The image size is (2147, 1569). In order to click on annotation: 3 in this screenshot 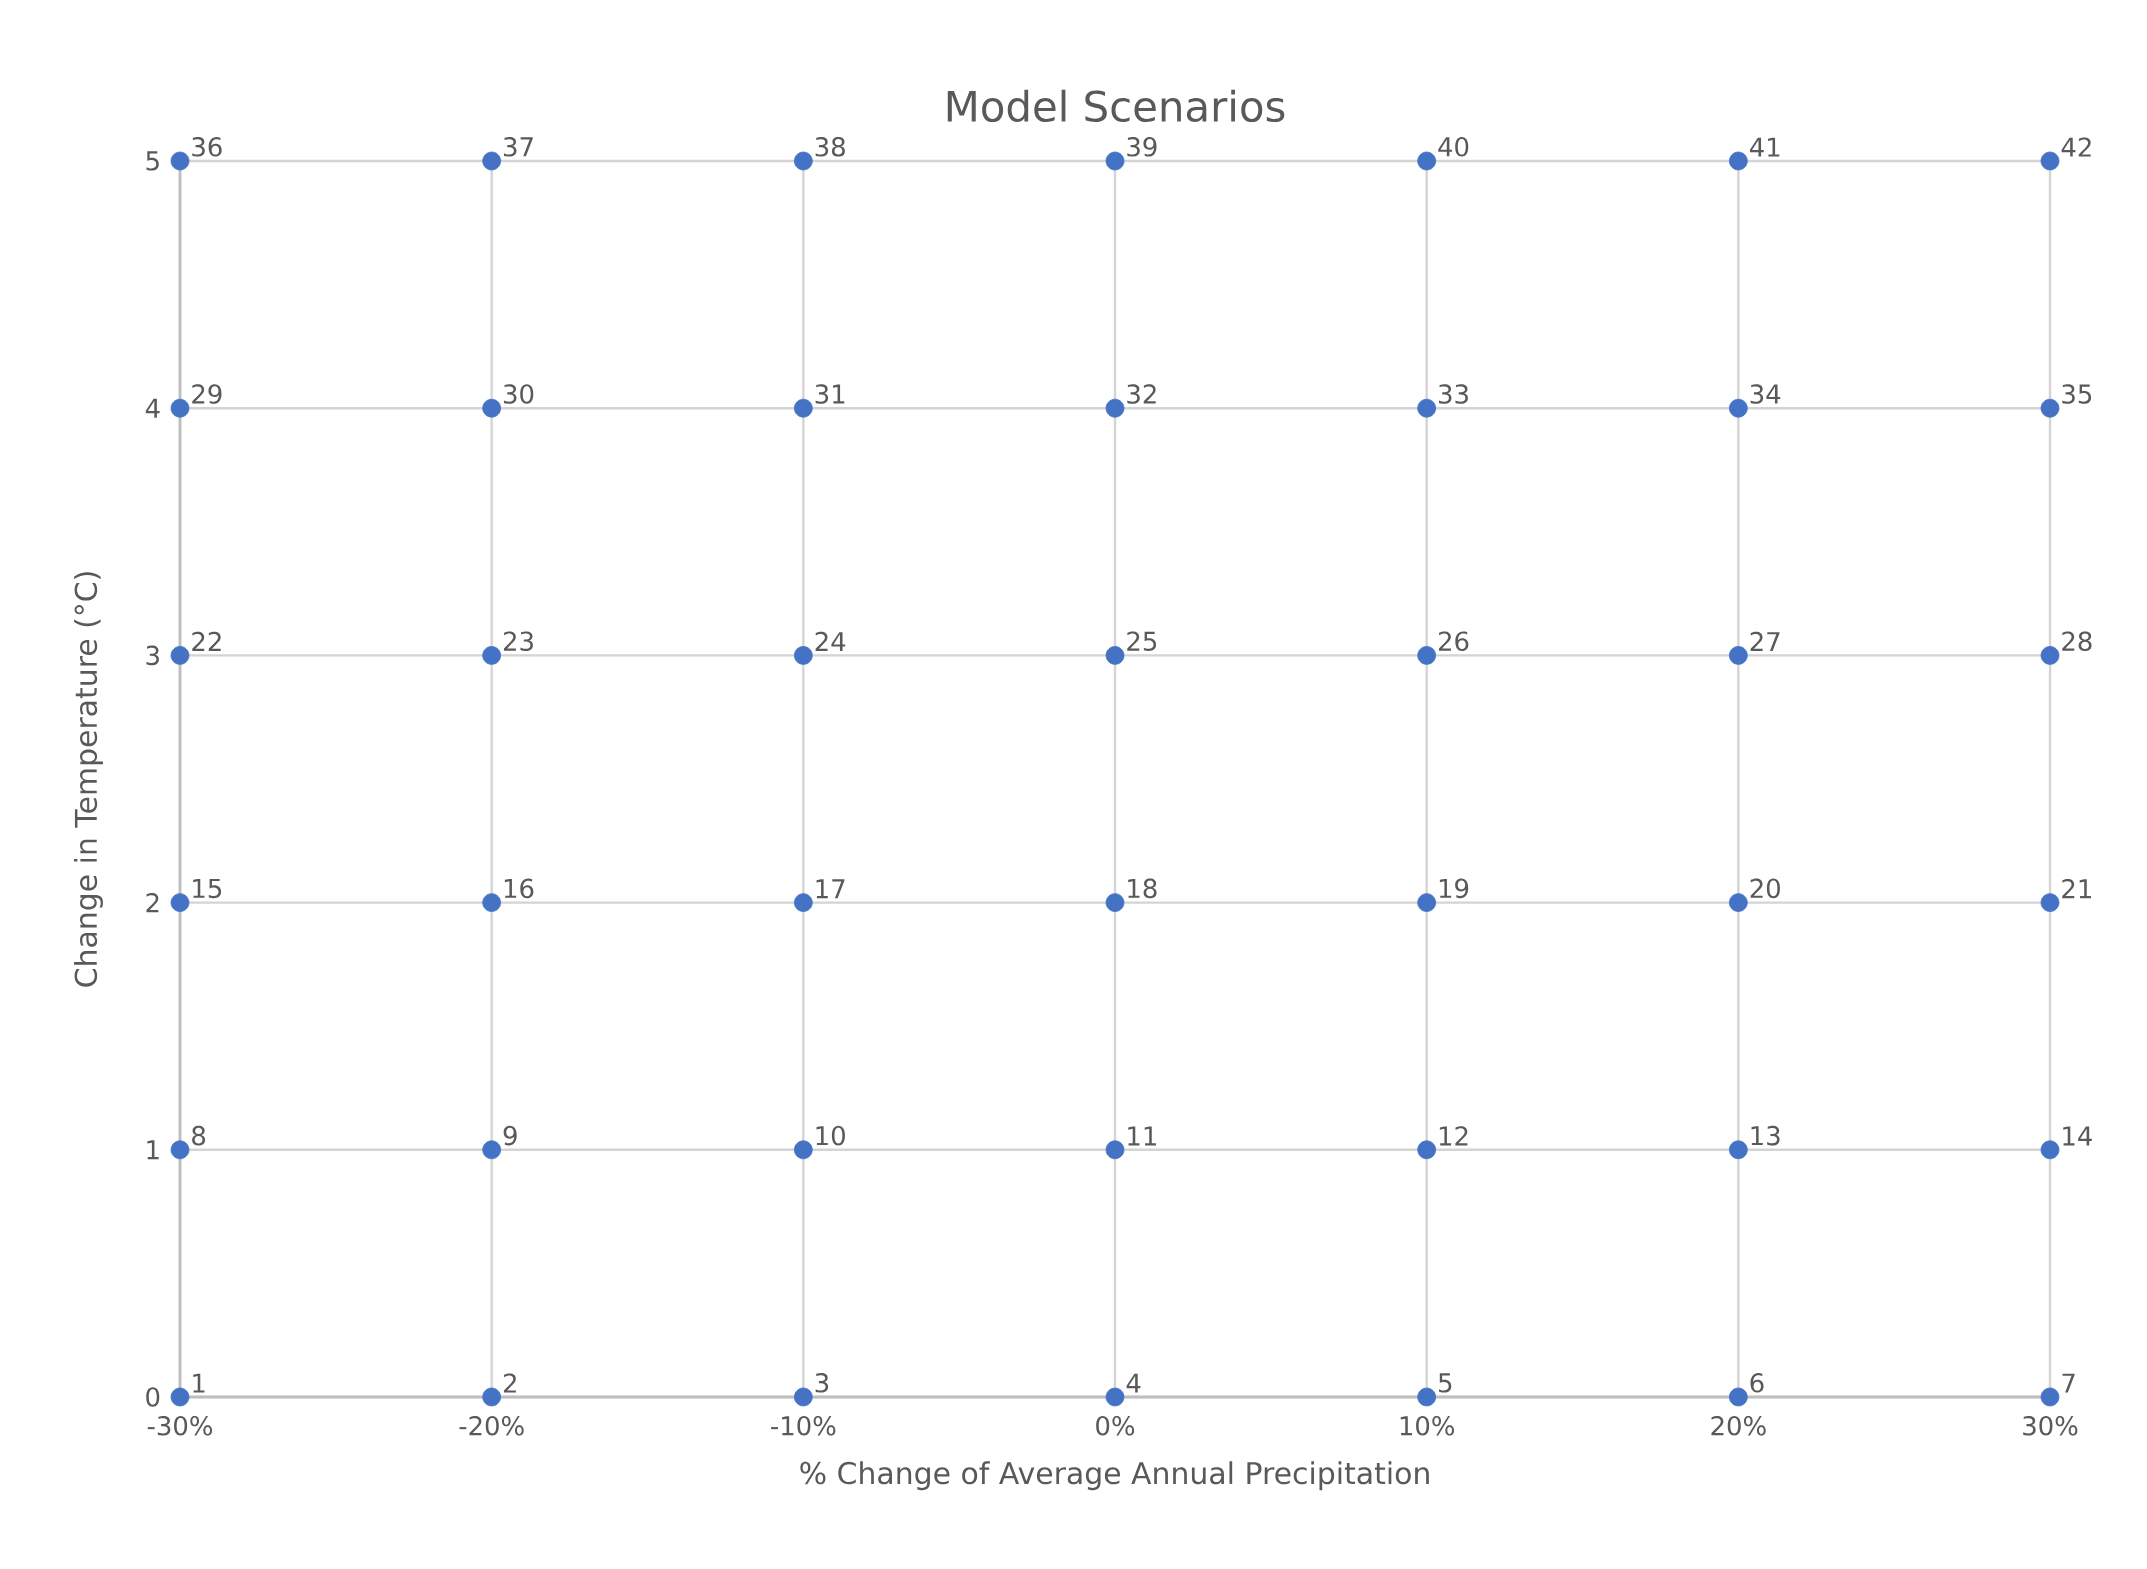, I will do `click(822, 1383)`.